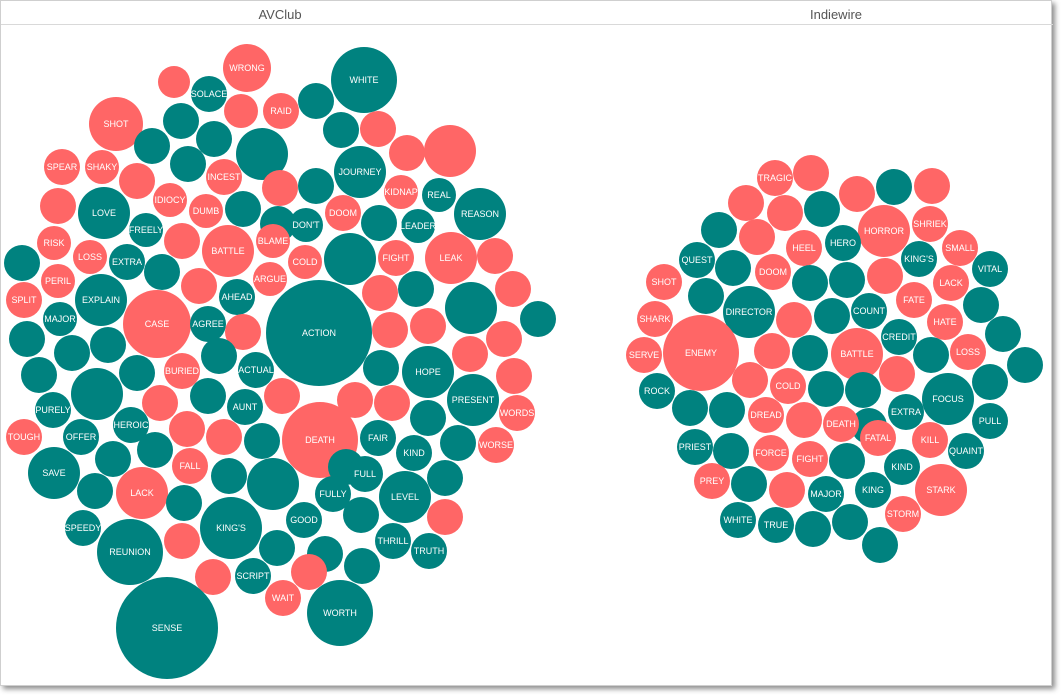 This screenshot has height=696, width=1061. I want to click on indiewire-bubble-fate, so click(914, 300).